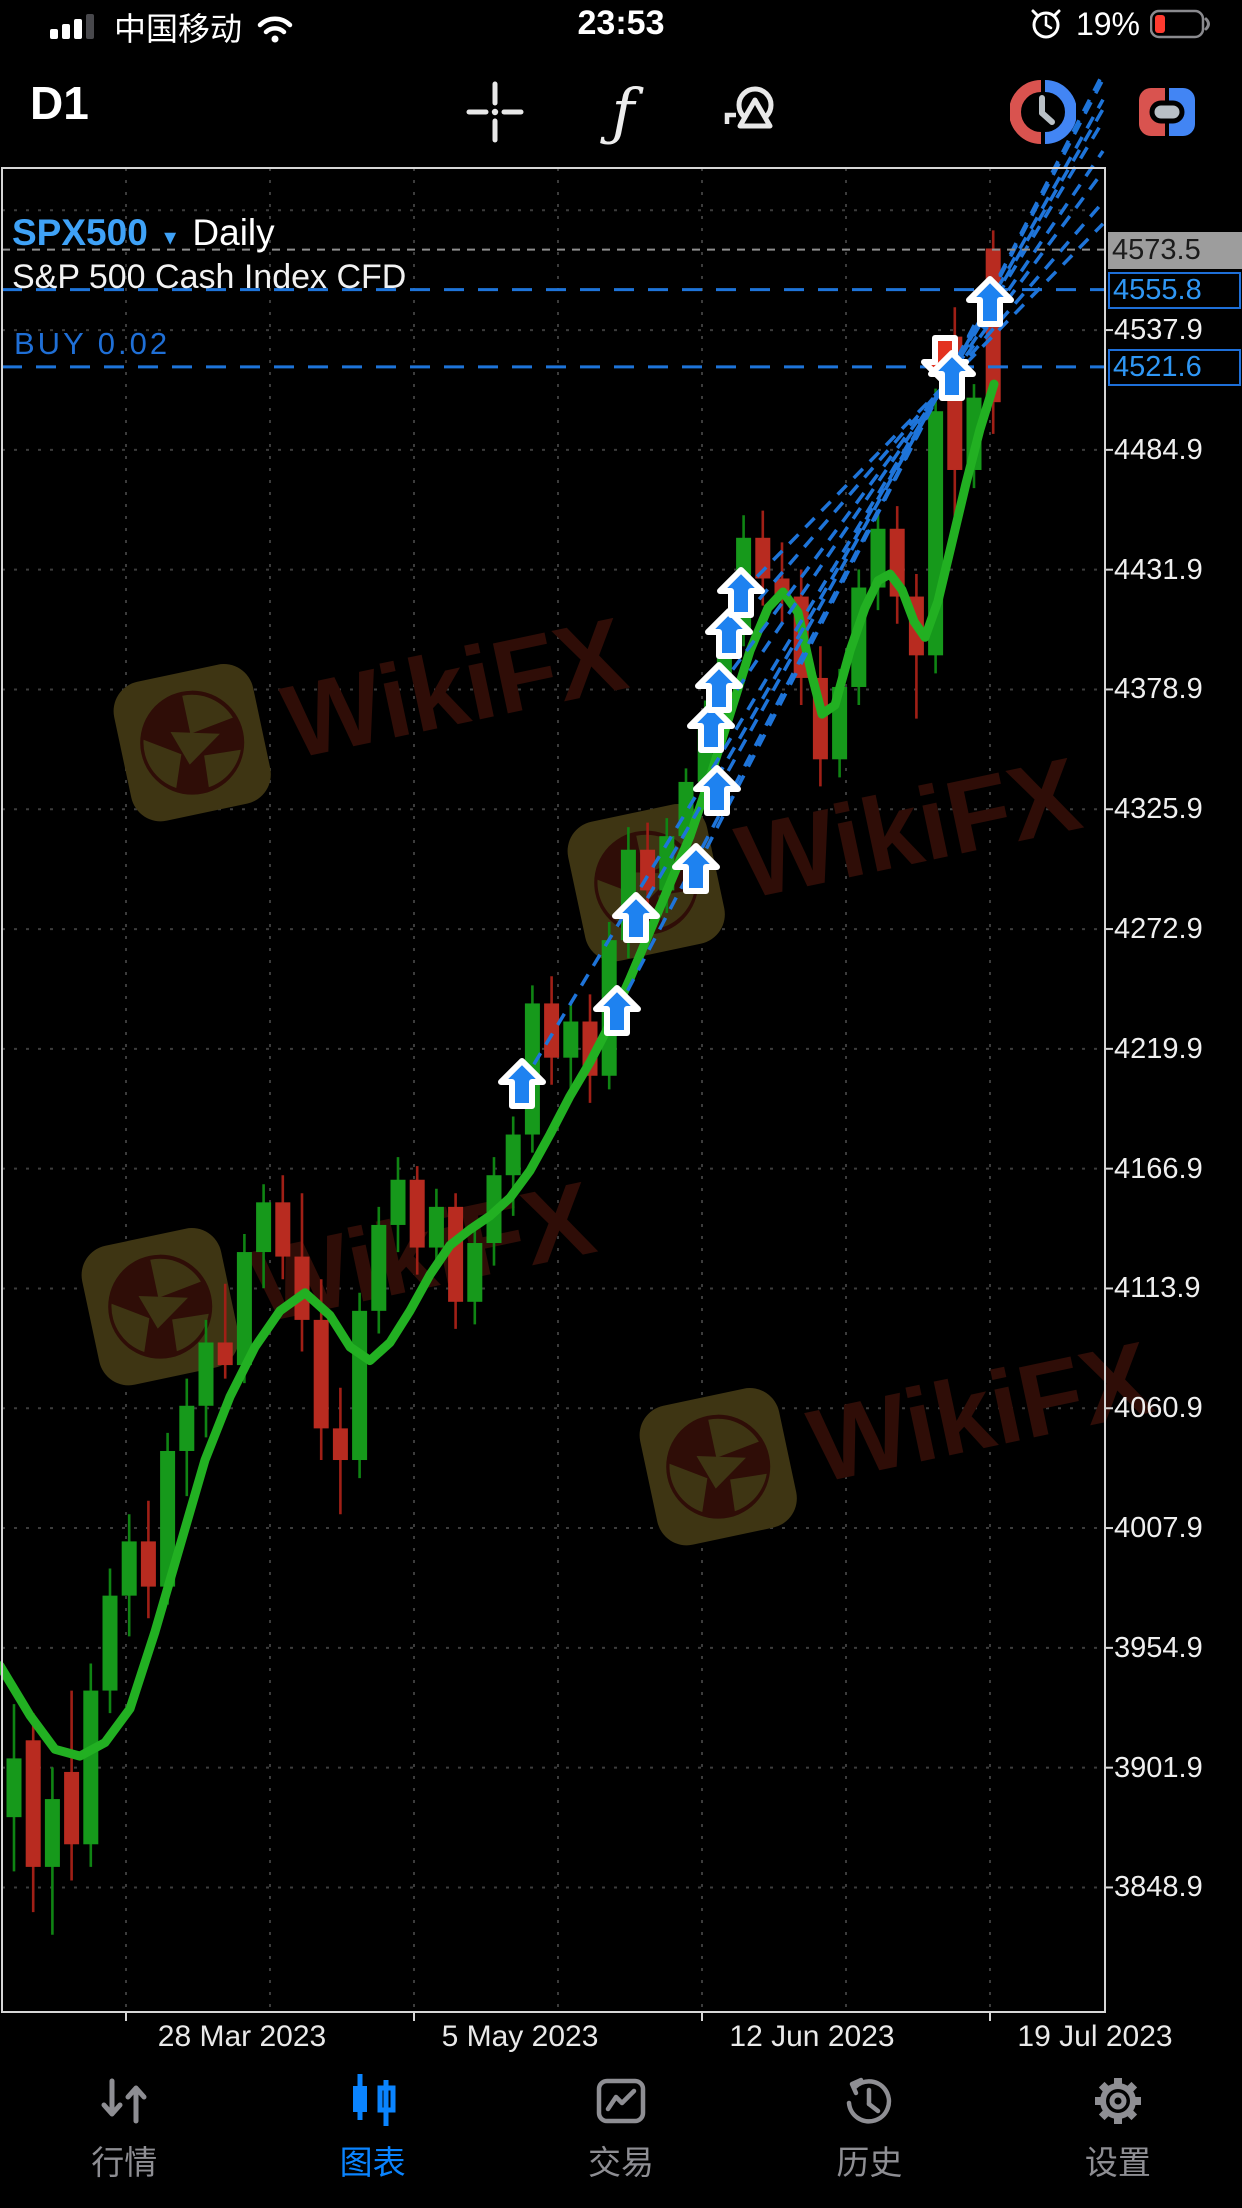  I want to click on bottom-tab-bar: 行情 图表 交易 历史 设置, so click(621, 2135).